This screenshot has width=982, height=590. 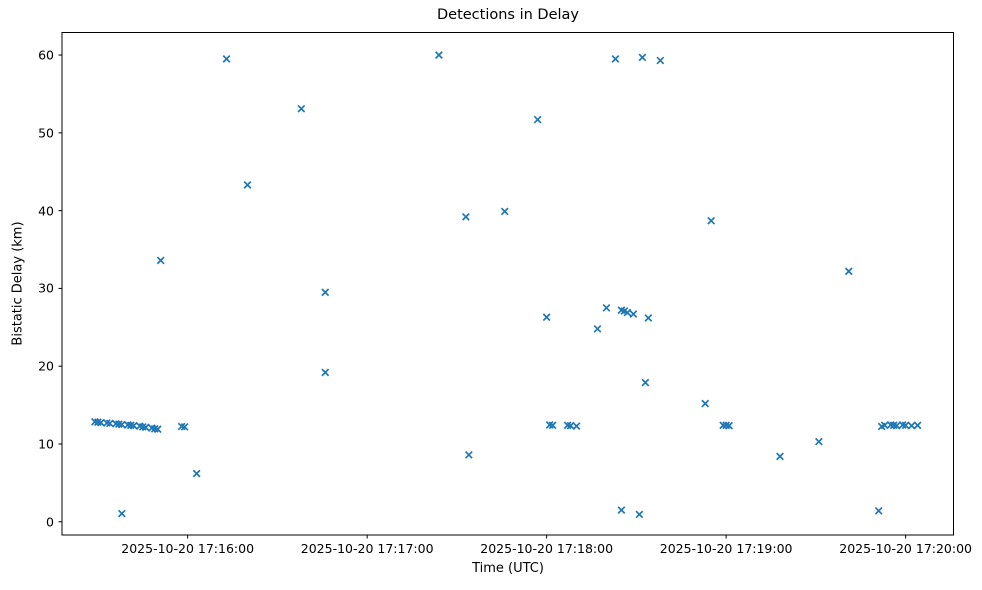 What do you see at coordinates (46, 211) in the screenshot?
I see `y-tick-label: 40` at bounding box center [46, 211].